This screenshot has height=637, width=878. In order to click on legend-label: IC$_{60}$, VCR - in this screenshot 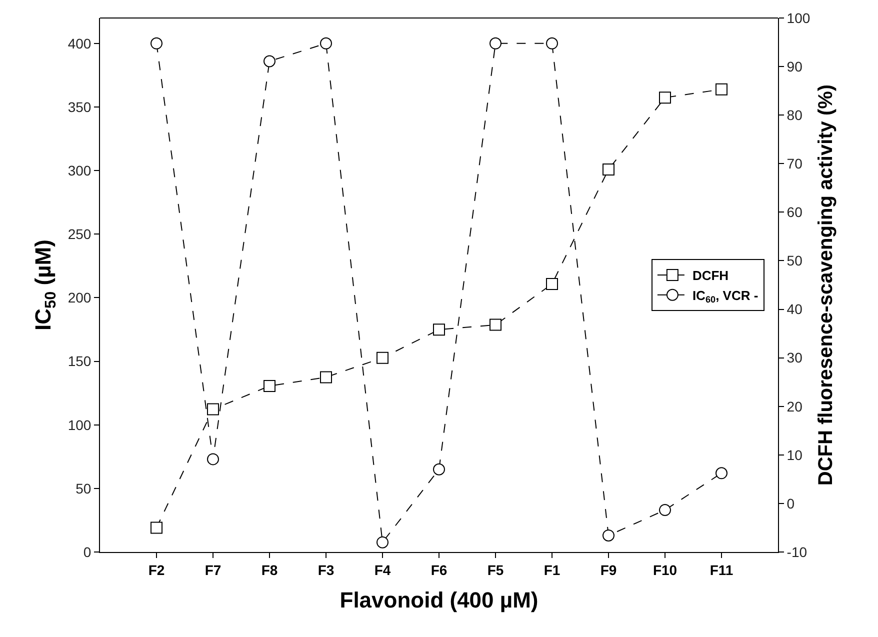, I will do `click(725, 296)`.